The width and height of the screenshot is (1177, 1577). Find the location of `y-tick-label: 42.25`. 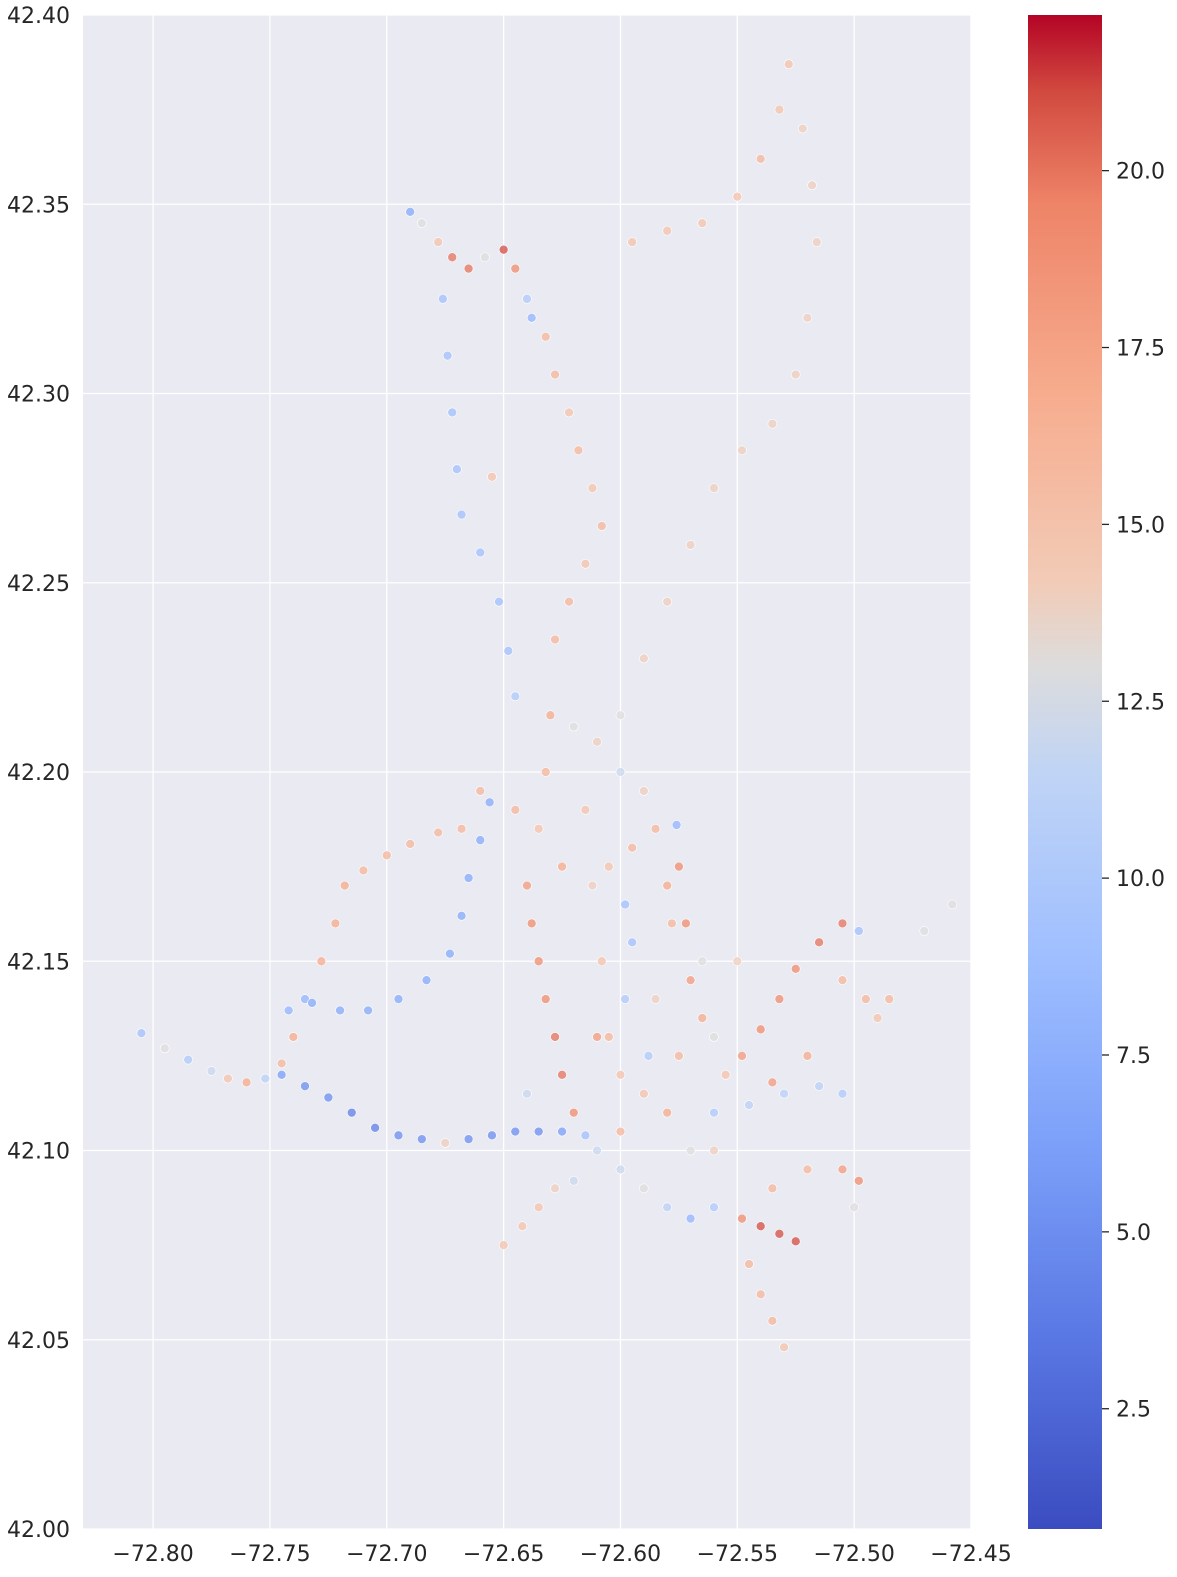

y-tick-label: 42.25 is located at coordinates (38, 584).